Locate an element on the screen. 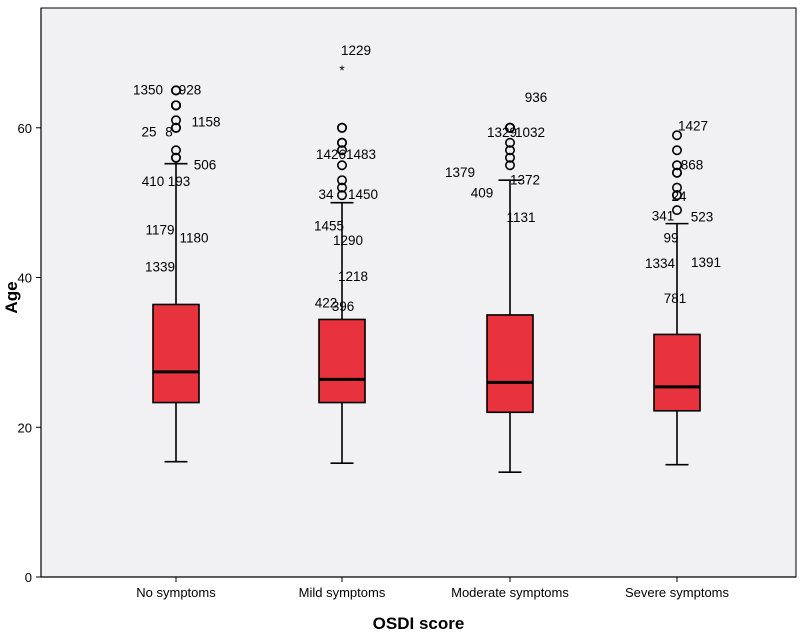 The width and height of the screenshot is (800, 633). y-tick-label: 0 is located at coordinates (28, 577).